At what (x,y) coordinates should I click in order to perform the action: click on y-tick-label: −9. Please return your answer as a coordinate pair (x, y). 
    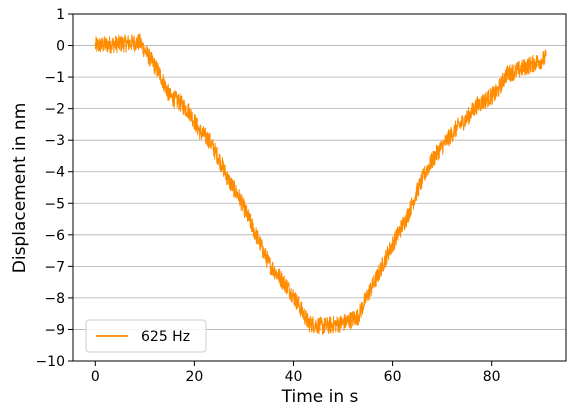
    Looking at the image, I should click on (54, 330).